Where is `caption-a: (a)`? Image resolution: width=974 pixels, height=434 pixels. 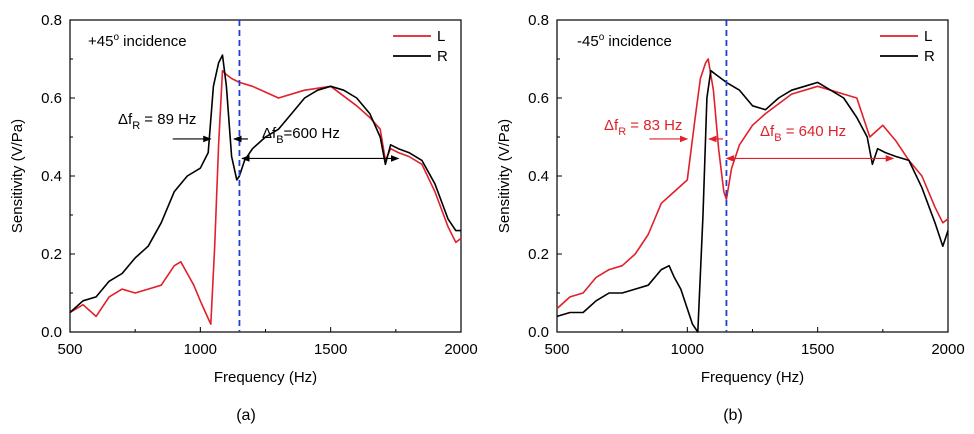 caption-a: (a) is located at coordinates (246, 415).